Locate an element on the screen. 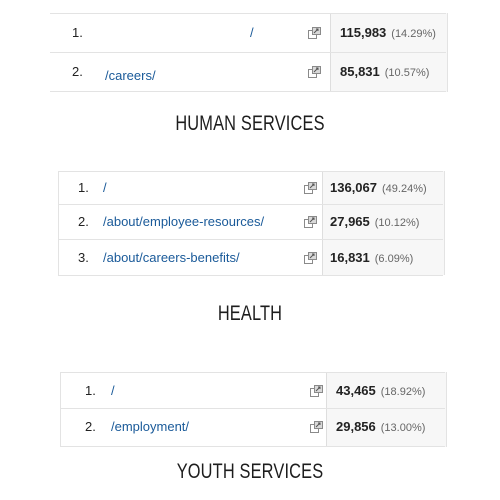 This screenshot has height=500, width=500. sessions-value: 136,067 (49.24%) is located at coordinates (378, 187).